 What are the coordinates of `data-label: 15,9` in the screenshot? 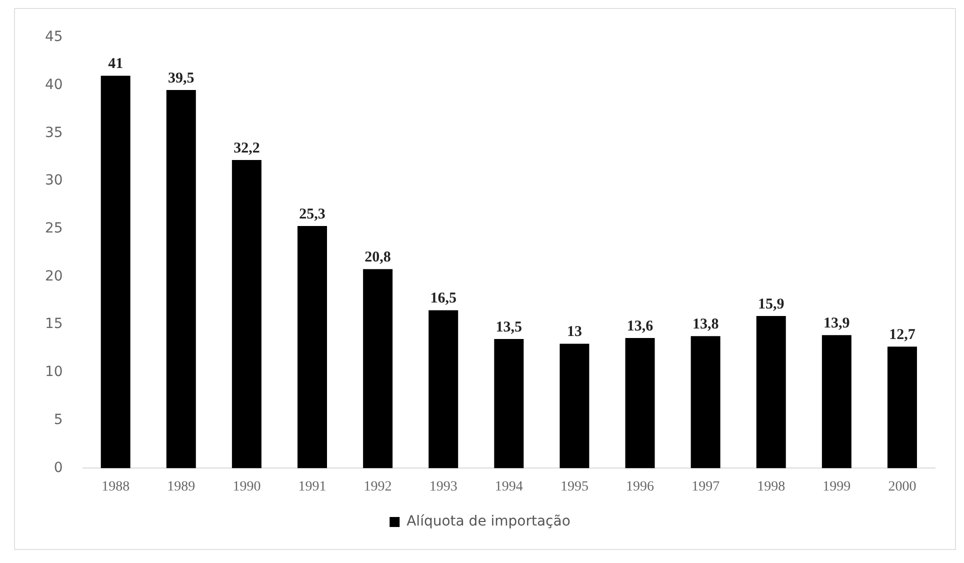 It's located at (771, 304).